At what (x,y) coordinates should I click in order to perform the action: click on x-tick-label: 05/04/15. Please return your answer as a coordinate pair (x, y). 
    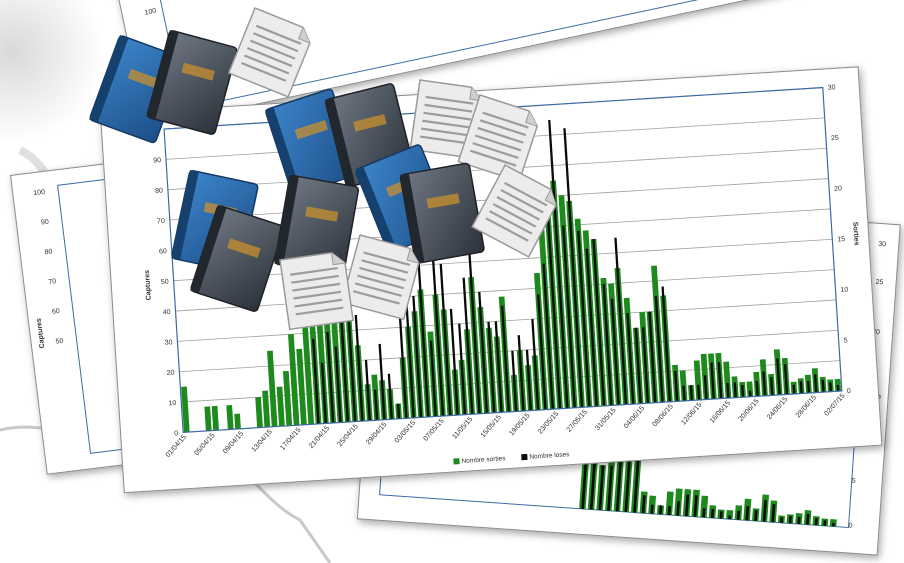
    Looking at the image, I should click on (204, 444).